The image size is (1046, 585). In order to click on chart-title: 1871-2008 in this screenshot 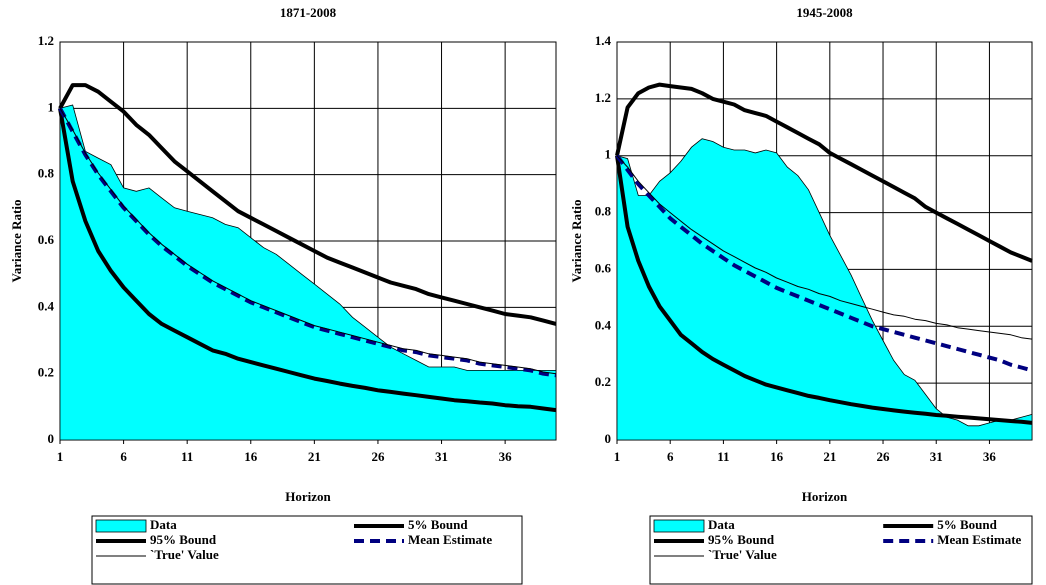, I will do `click(308, 12)`.